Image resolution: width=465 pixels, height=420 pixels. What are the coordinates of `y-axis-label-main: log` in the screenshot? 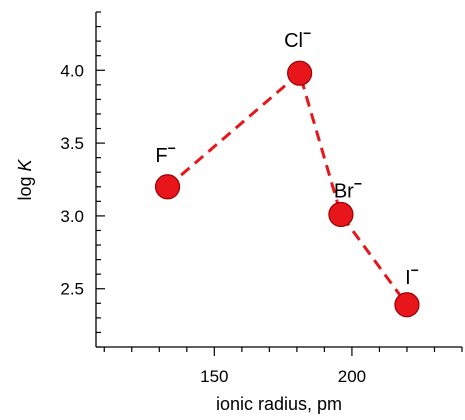 It's located at (25, 185).